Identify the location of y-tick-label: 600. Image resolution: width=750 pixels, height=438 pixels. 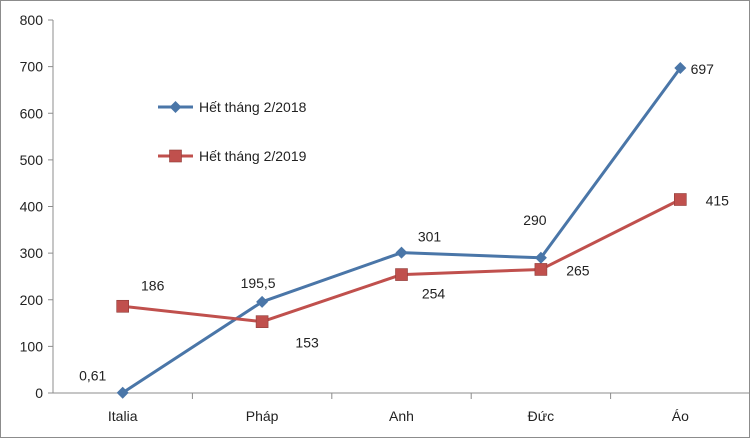
(32, 113).